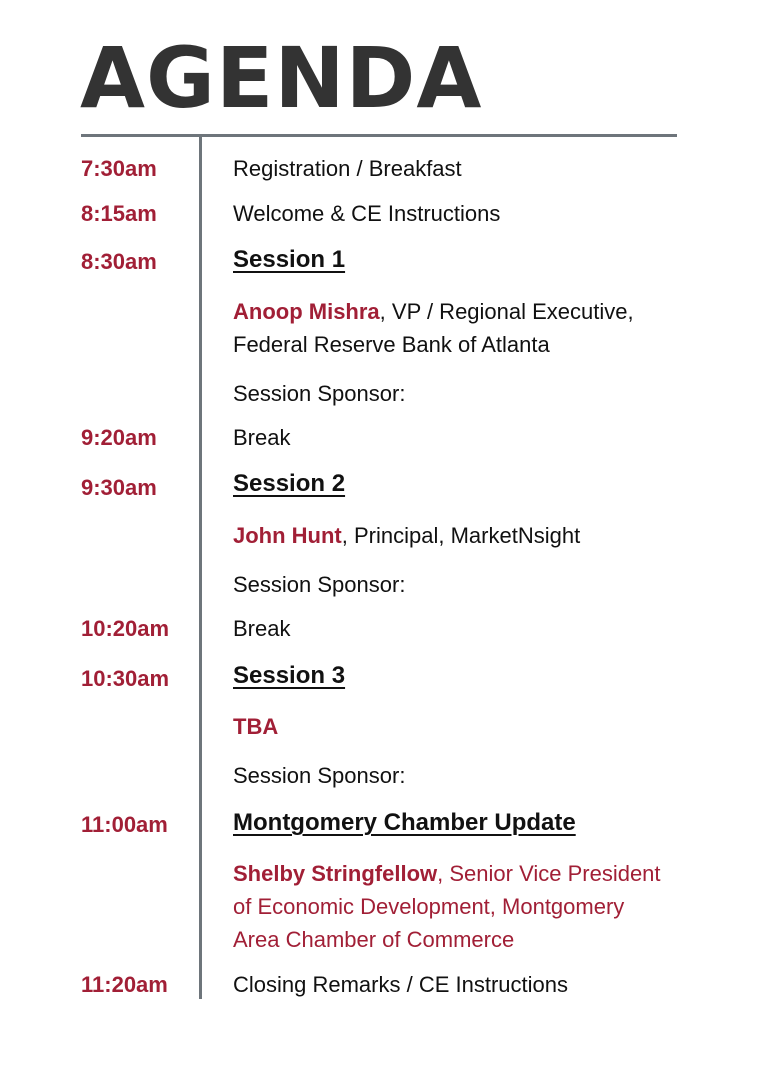  I want to click on session-heading: Session 2, so click(289, 483).